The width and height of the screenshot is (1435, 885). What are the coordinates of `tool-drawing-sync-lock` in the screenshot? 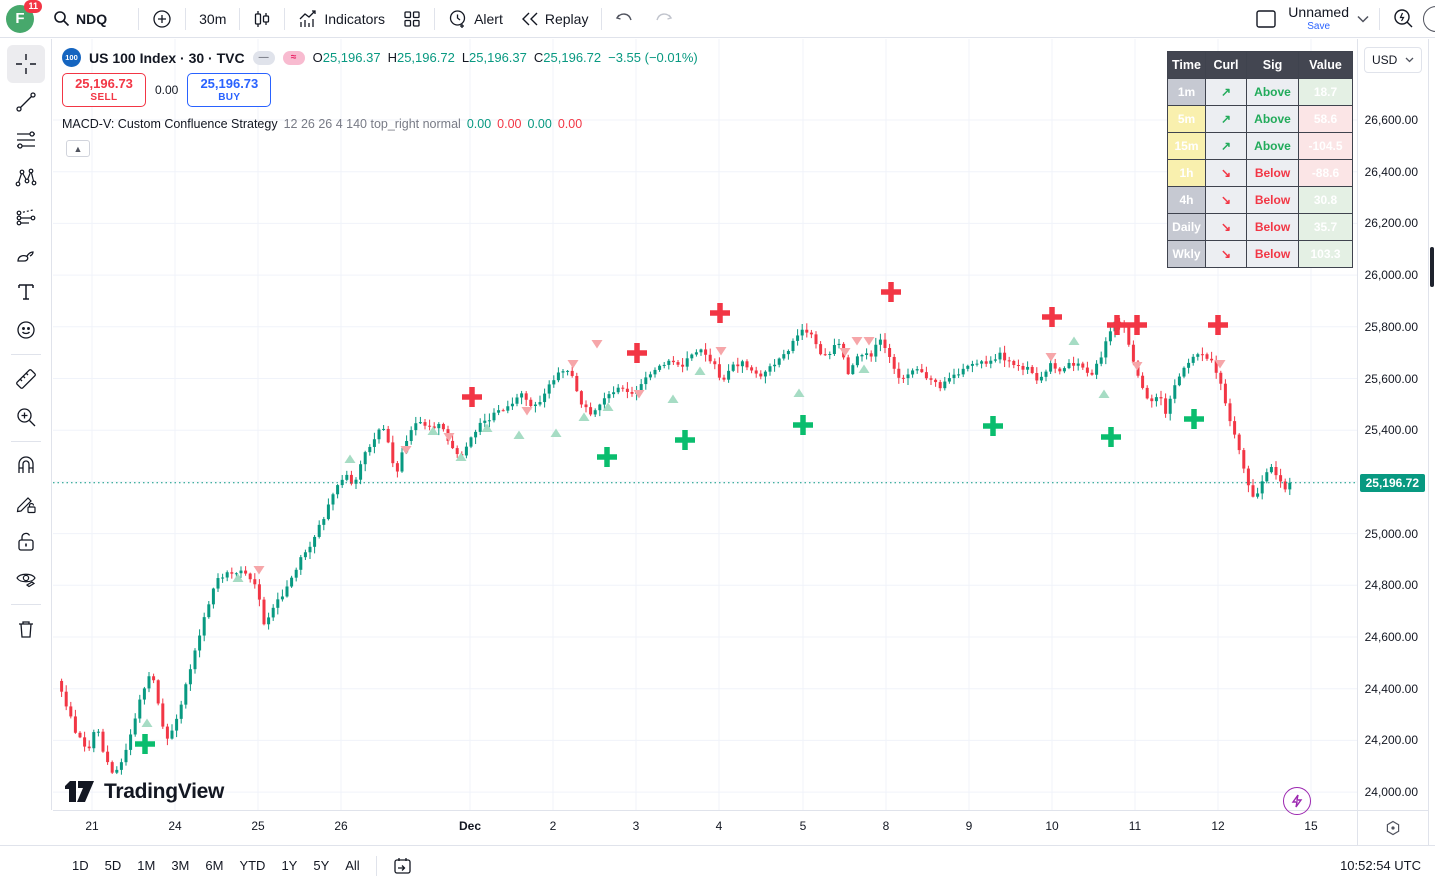 It's located at (26, 504).